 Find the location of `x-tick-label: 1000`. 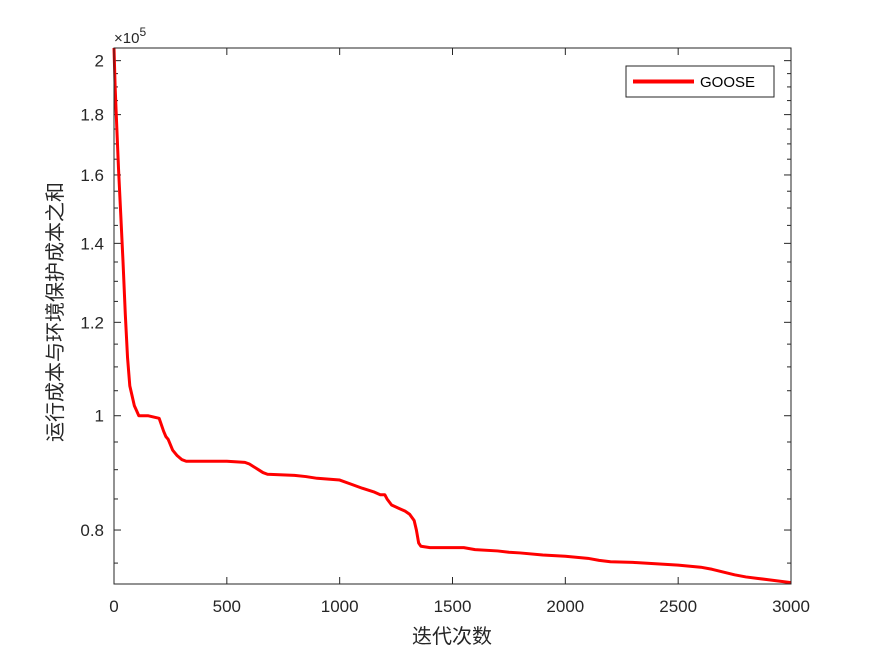

x-tick-label: 1000 is located at coordinates (340, 606).